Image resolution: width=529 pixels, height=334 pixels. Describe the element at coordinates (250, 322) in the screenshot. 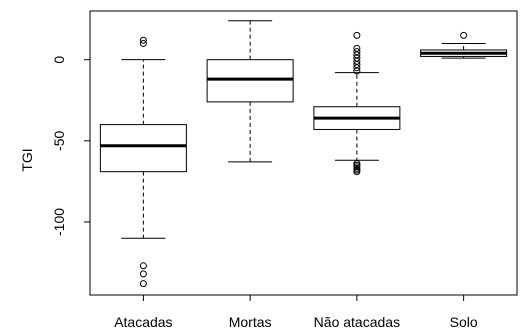

I see `x-tick-label: Mortas` at that location.